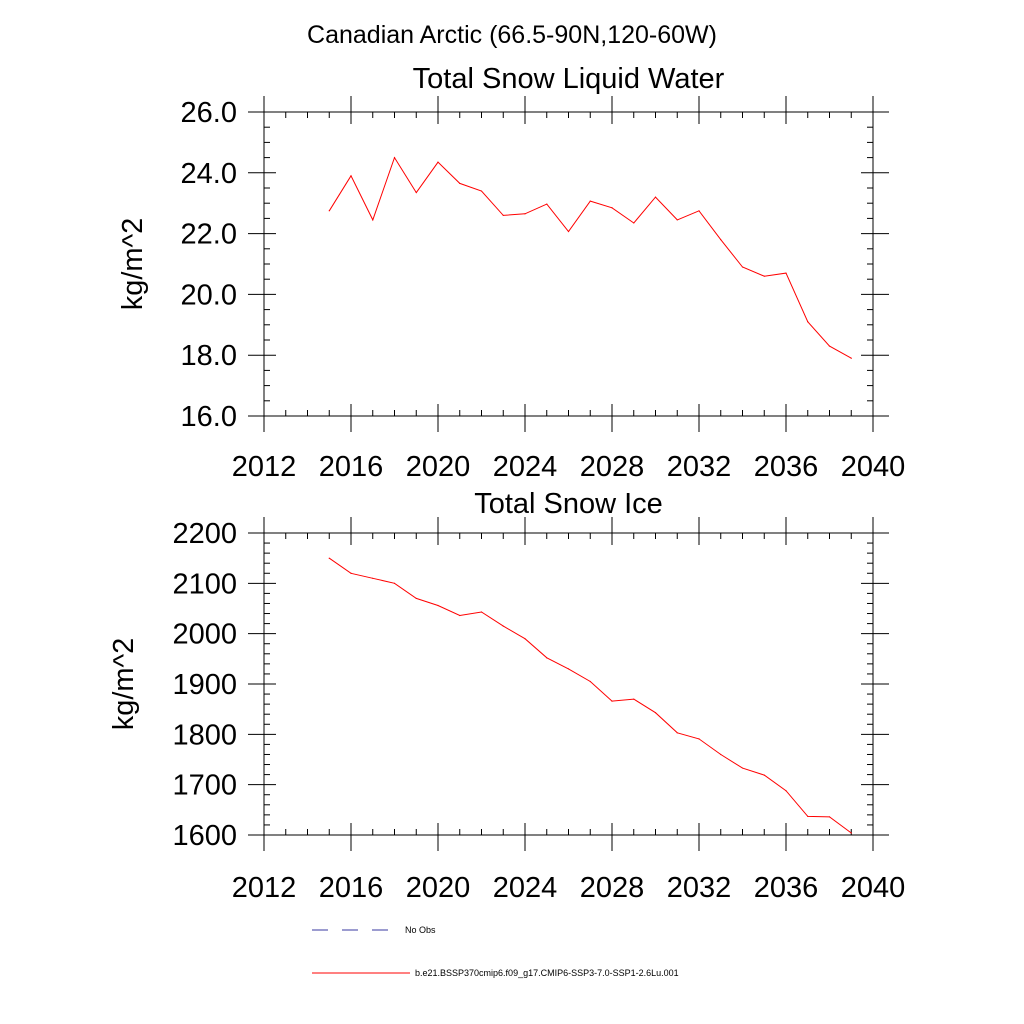  What do you see at coordinates (204, 836) in the screenshot?
I see `y-tick-label: 1600` at bounding box center [204, 836].